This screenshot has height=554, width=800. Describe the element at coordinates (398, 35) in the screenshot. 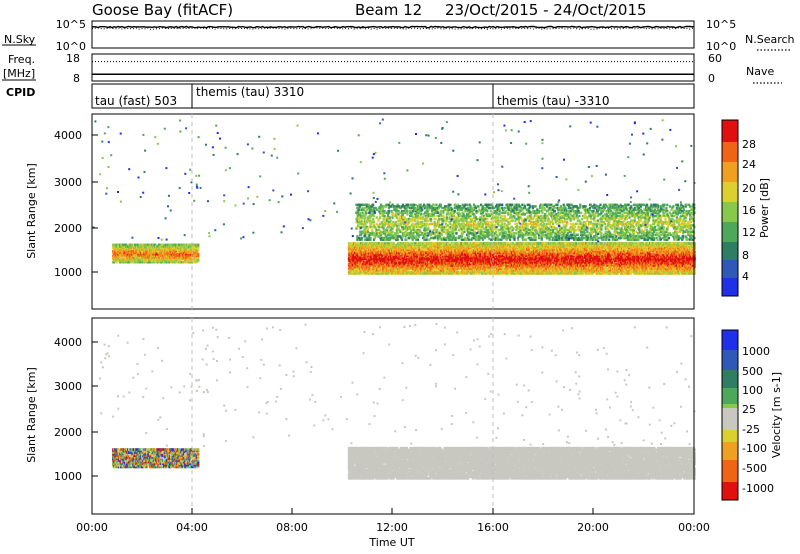

I see `noise-panel: N.Sky 10^5 10^0 10^5 10^0 N.Search` at that location.